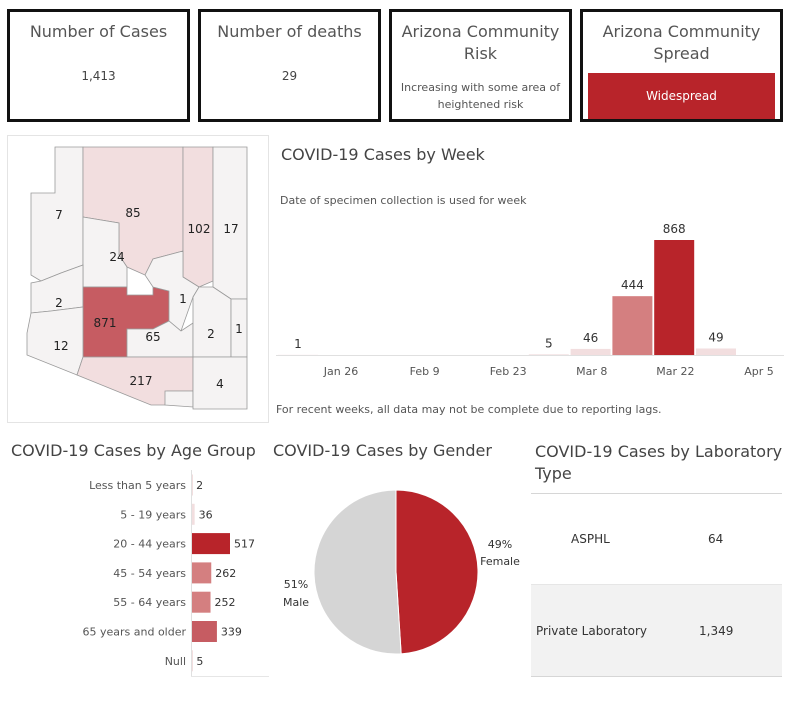  I want to click on pie-label-male-name: Male, so click(296, 602).